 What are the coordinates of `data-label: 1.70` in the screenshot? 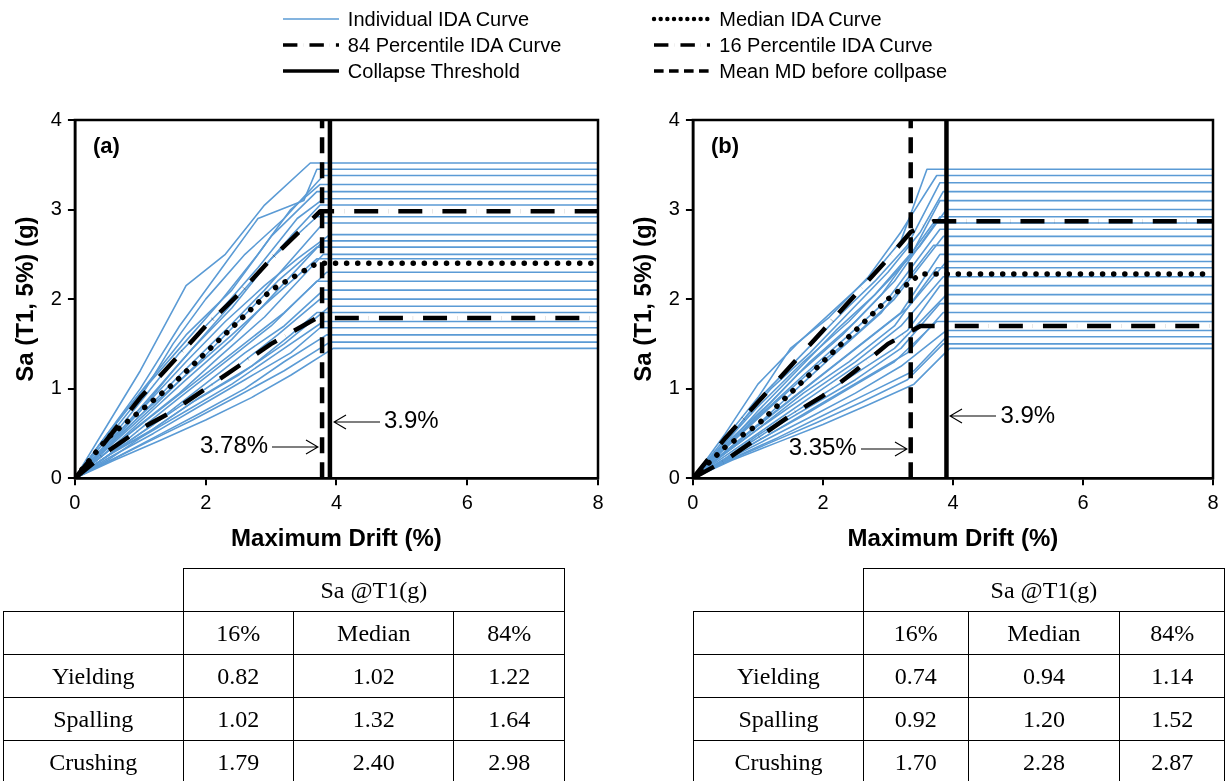 It's located at (916, 760).